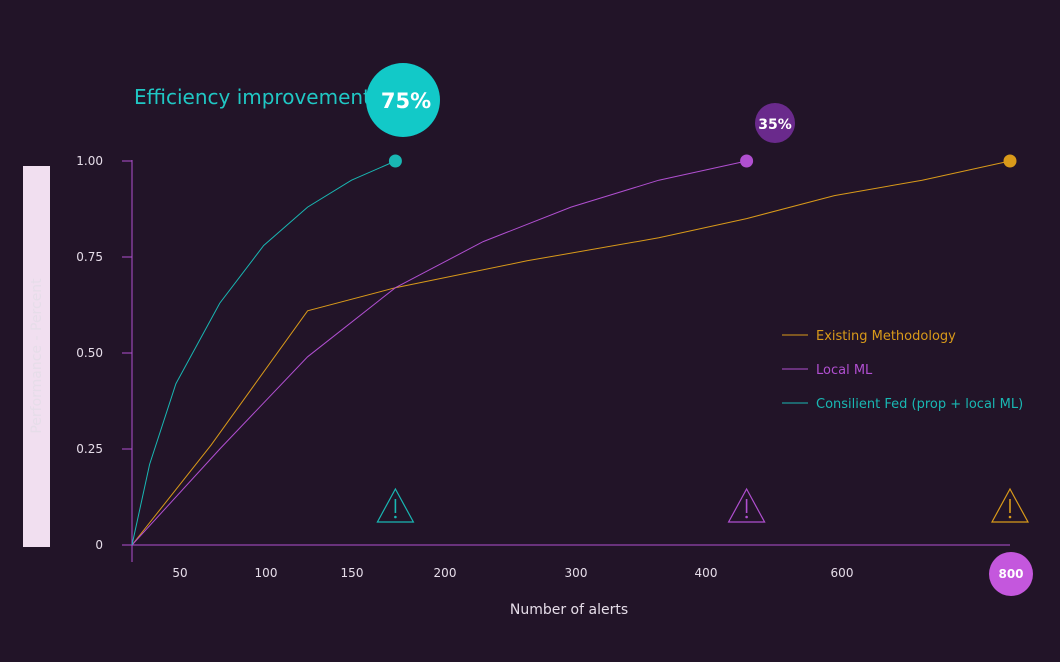 Image resolution: width=1060 pixels, height=662 pixels. What do you see at coordinates (406, 101) in the screenshot?
I see `efficiency-badge-text: 75%` at bounding box center [406, 101].